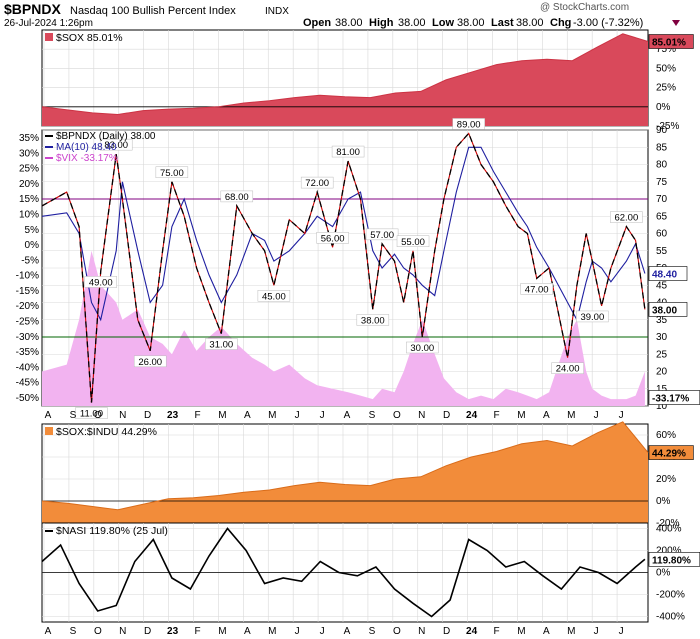 This screenshot has width=700, height=639. I want to click on sox-value-label: 85.01%, so click(669, 43).